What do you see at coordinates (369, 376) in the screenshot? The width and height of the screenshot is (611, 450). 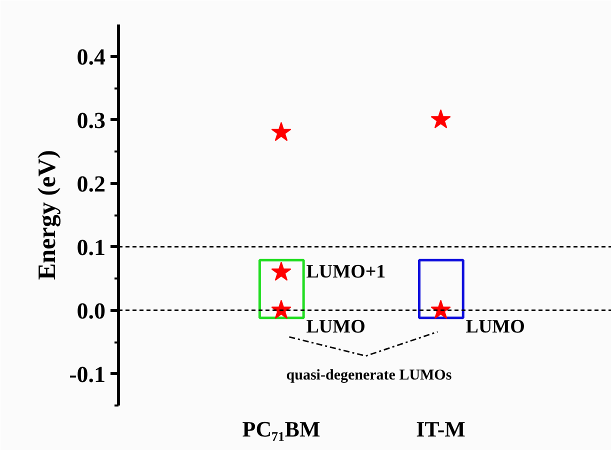 I see `annotation: quasi-degenerate LUMOs` at bounding box center [369, 376].